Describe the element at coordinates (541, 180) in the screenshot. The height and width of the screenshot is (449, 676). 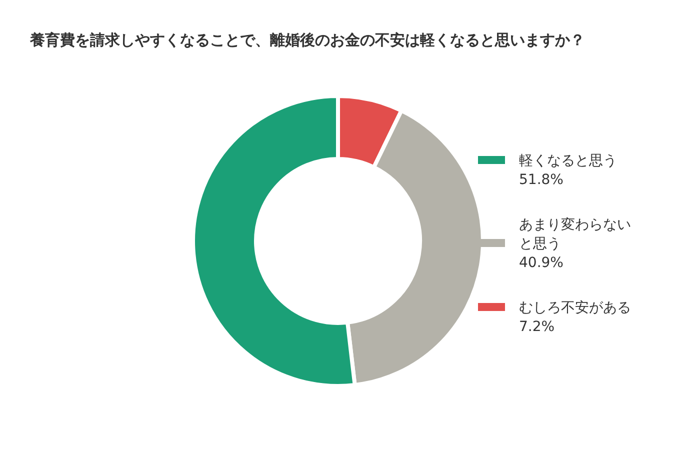
I see `data-label: 51.8%` at that location.